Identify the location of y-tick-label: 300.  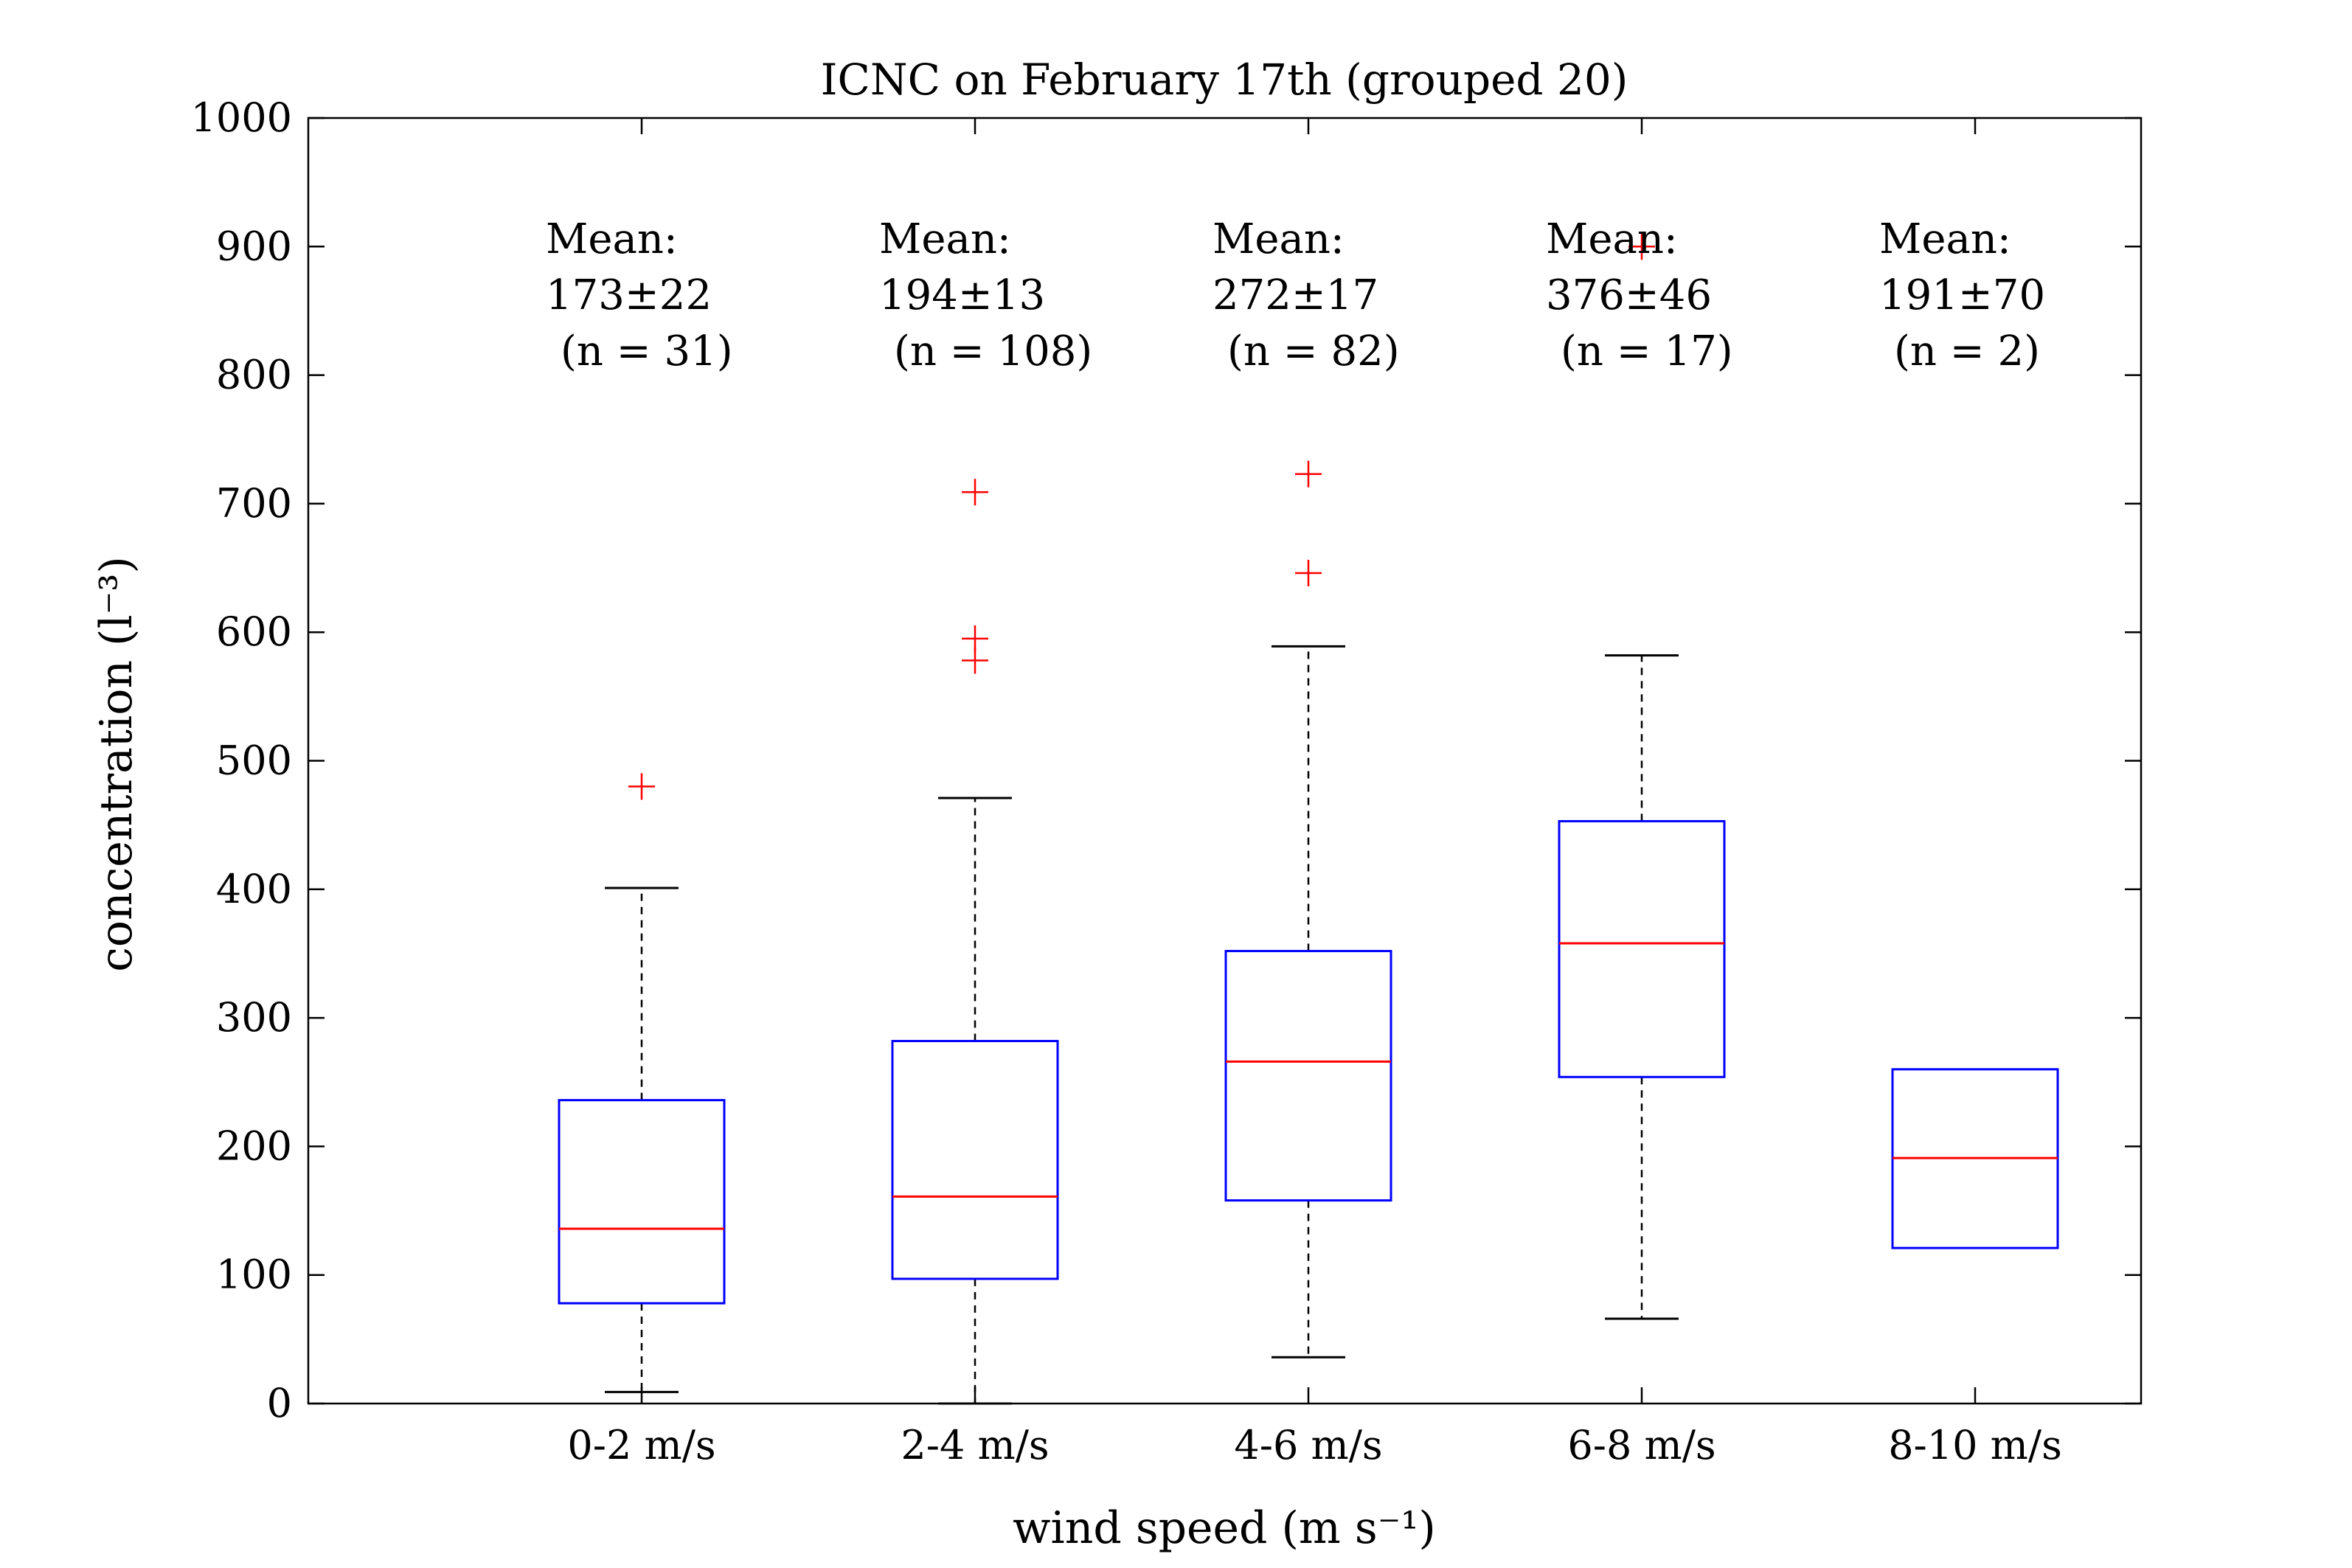
(254, 1017).